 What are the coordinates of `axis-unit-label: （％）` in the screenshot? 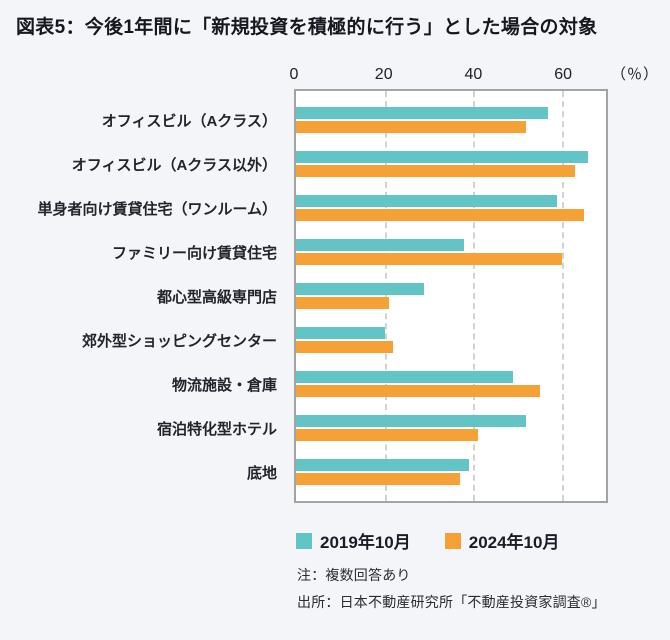 It's located at (635, 74).